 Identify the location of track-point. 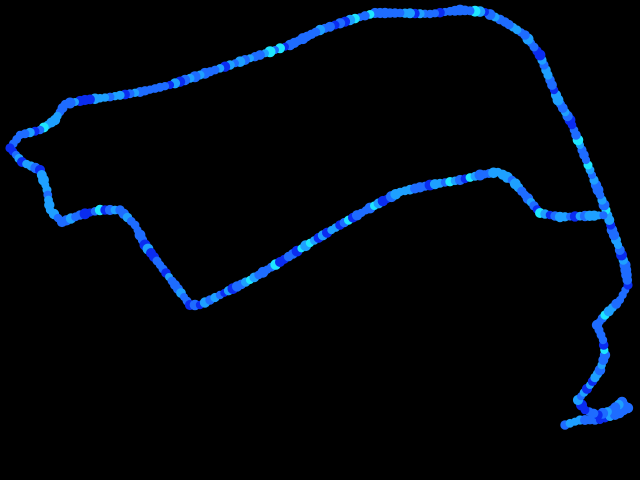
(603, 215).